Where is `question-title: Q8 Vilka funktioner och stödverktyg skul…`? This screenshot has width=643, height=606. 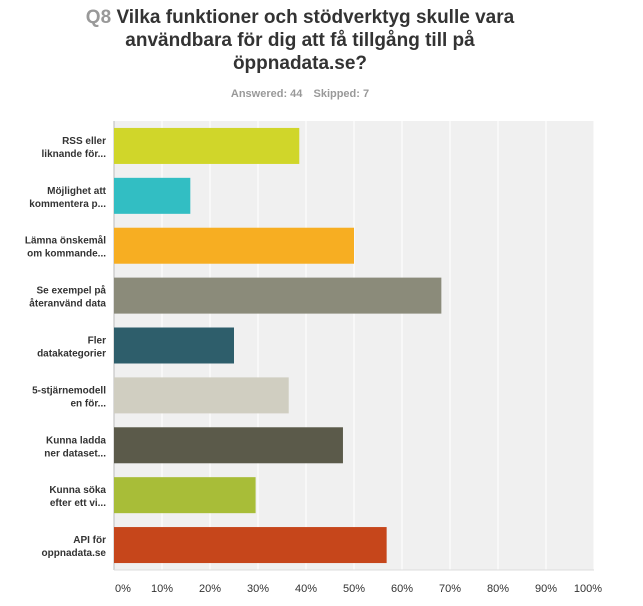
question-title: Q8 Vilka funktioner och stödverktyg skul… is located at coordinates (300, 40).